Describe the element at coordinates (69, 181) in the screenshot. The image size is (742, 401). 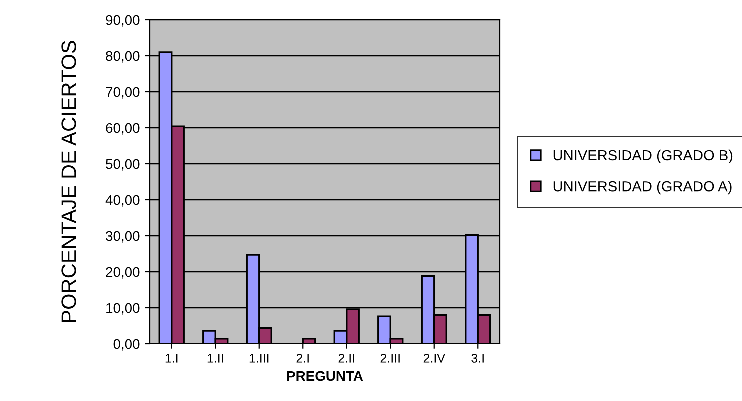
I see `y-axis-title: PORCENTAJE DE ACIERTOS` at that location.